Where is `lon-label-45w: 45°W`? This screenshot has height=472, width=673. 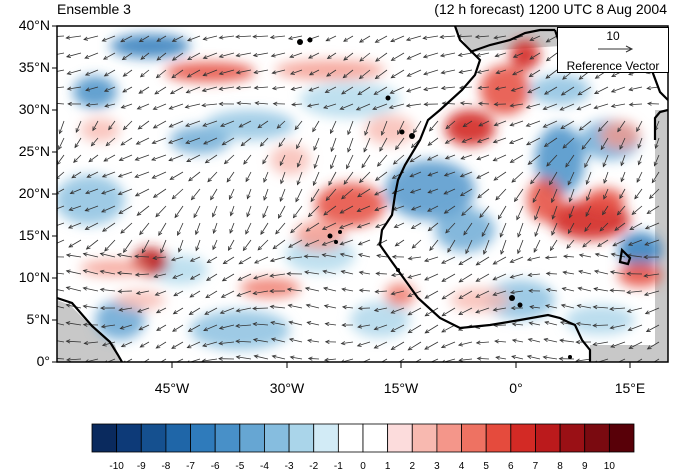 lon-label-45w: 45°W is located at coordinates (172, 388).